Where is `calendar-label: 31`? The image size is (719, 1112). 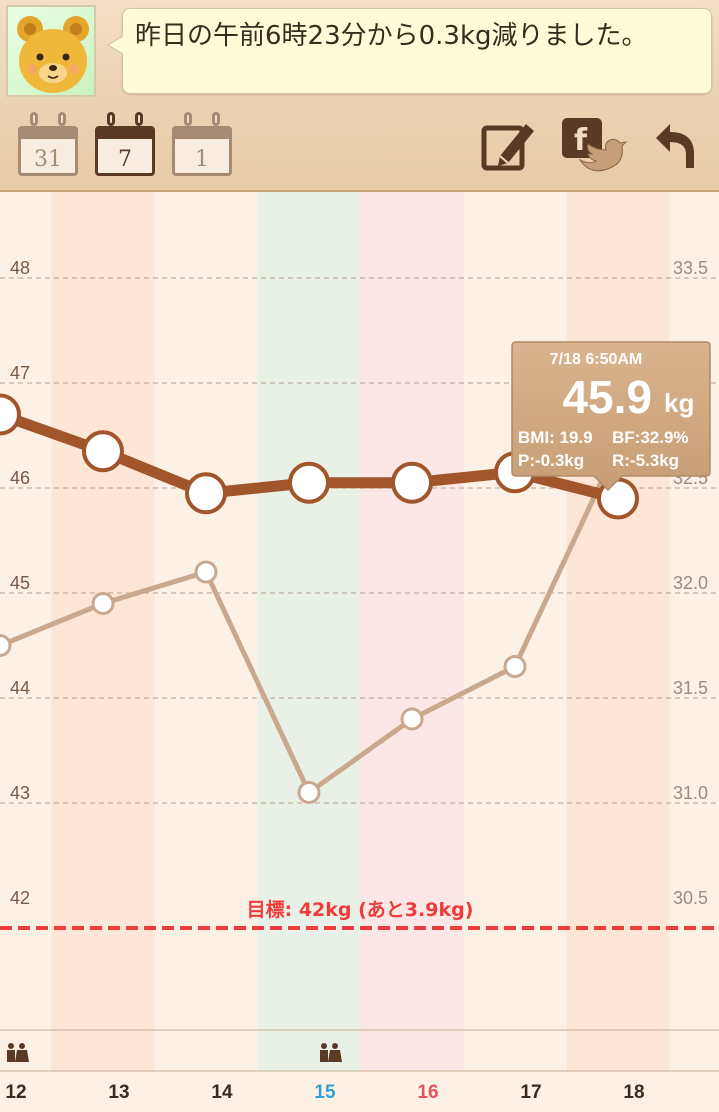 calendar-label: 31 is located at coordinates (48, 159).